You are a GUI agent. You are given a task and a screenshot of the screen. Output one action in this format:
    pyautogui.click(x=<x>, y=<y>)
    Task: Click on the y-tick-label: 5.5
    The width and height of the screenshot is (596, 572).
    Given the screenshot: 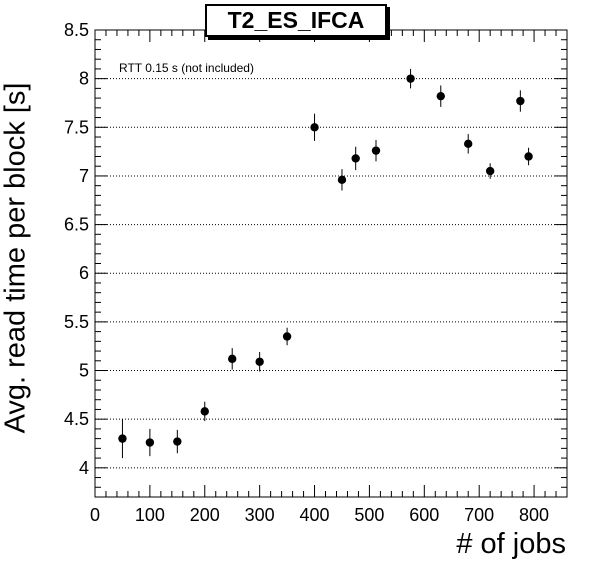 What is the action you would take?
    pyautogui.click(x=76, y=322)
    